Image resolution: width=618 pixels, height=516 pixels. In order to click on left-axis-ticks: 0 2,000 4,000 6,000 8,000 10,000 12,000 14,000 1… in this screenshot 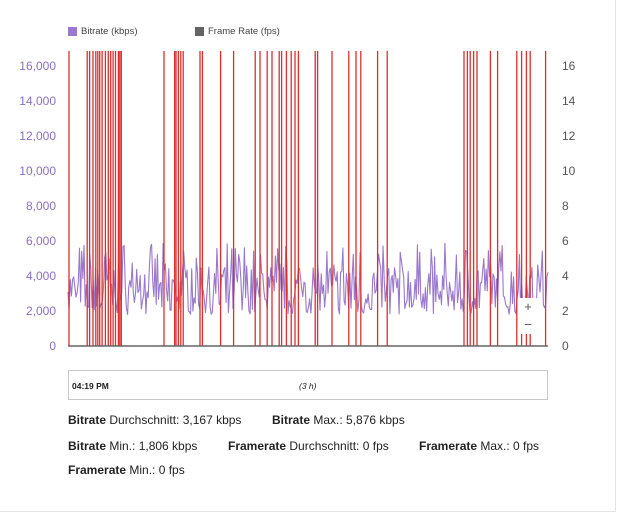, I will do `click(37, 206)`.